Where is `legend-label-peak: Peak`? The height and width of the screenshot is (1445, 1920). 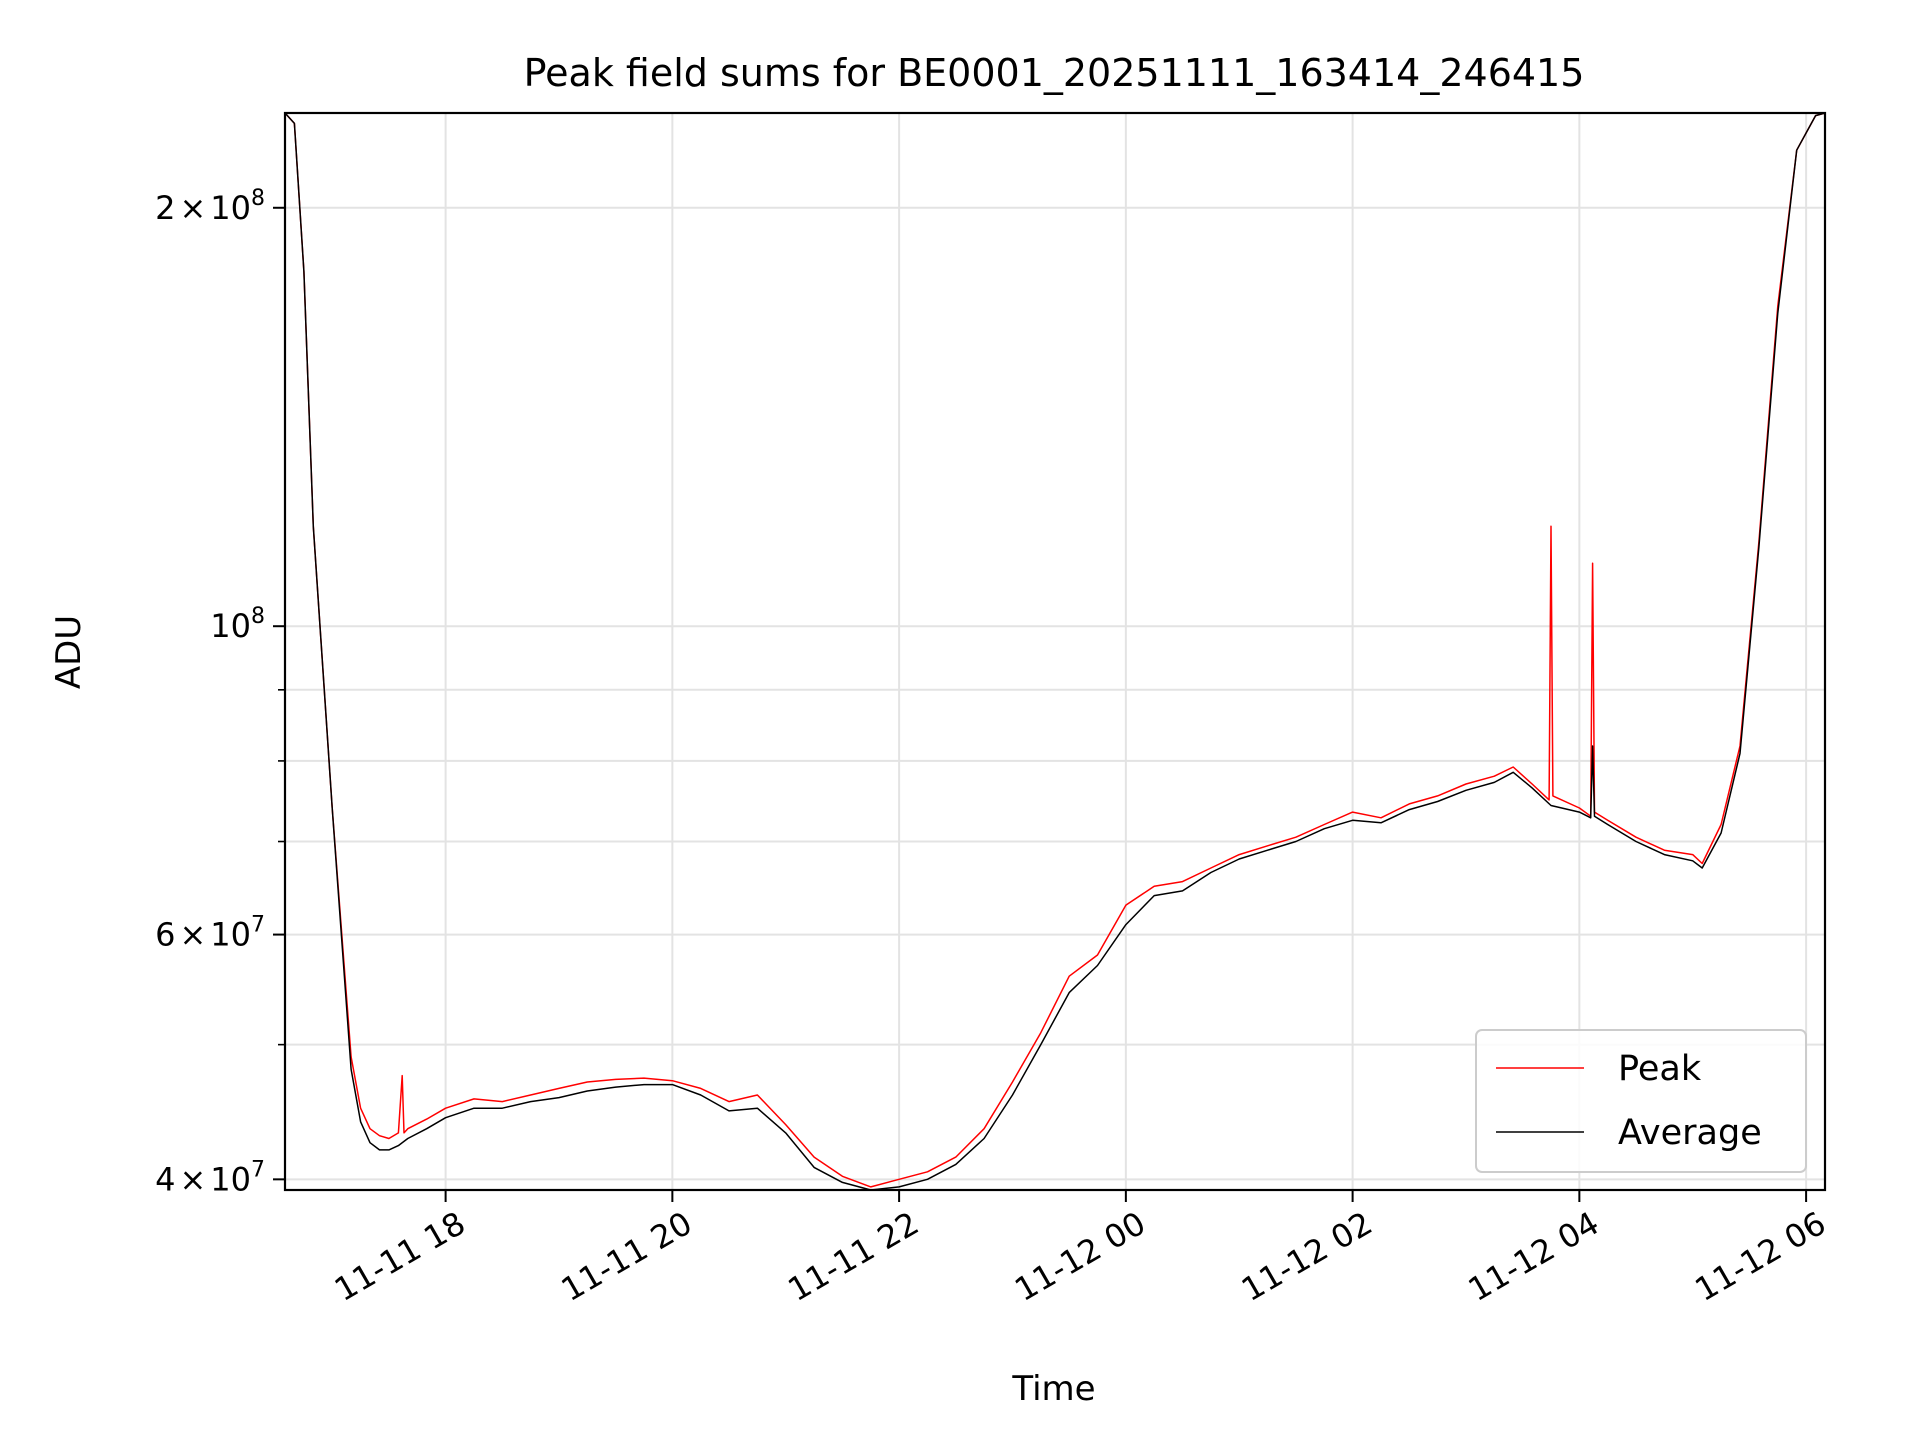 legend-label-peak: Peak is located at coordinates (1660, 1069).